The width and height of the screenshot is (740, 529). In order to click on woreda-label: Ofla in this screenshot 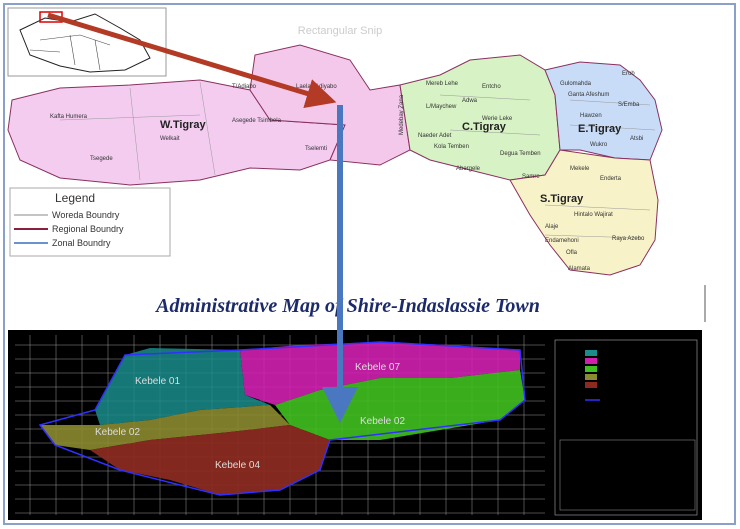, I will do `click(572, 253)`.